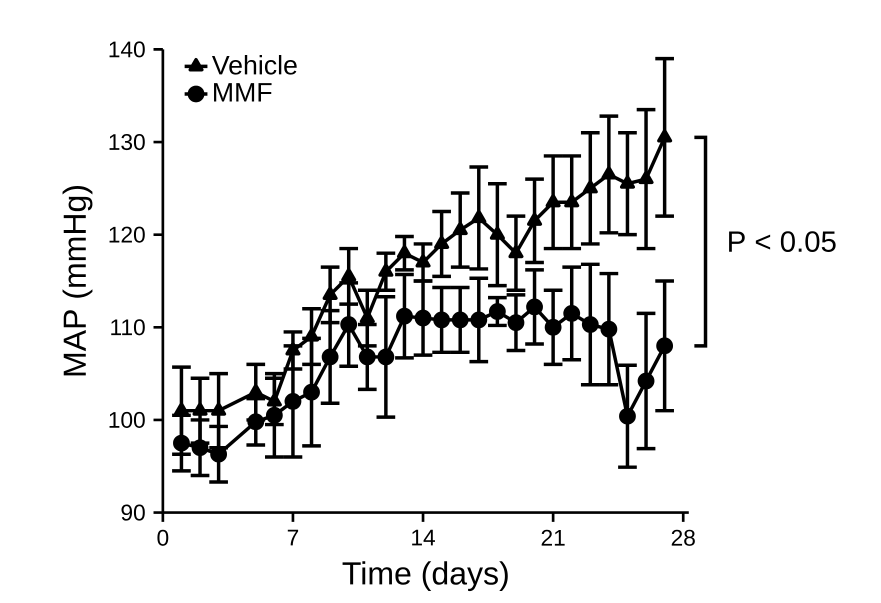  I want to click on y-tick-label: 90, so click(133, 512).